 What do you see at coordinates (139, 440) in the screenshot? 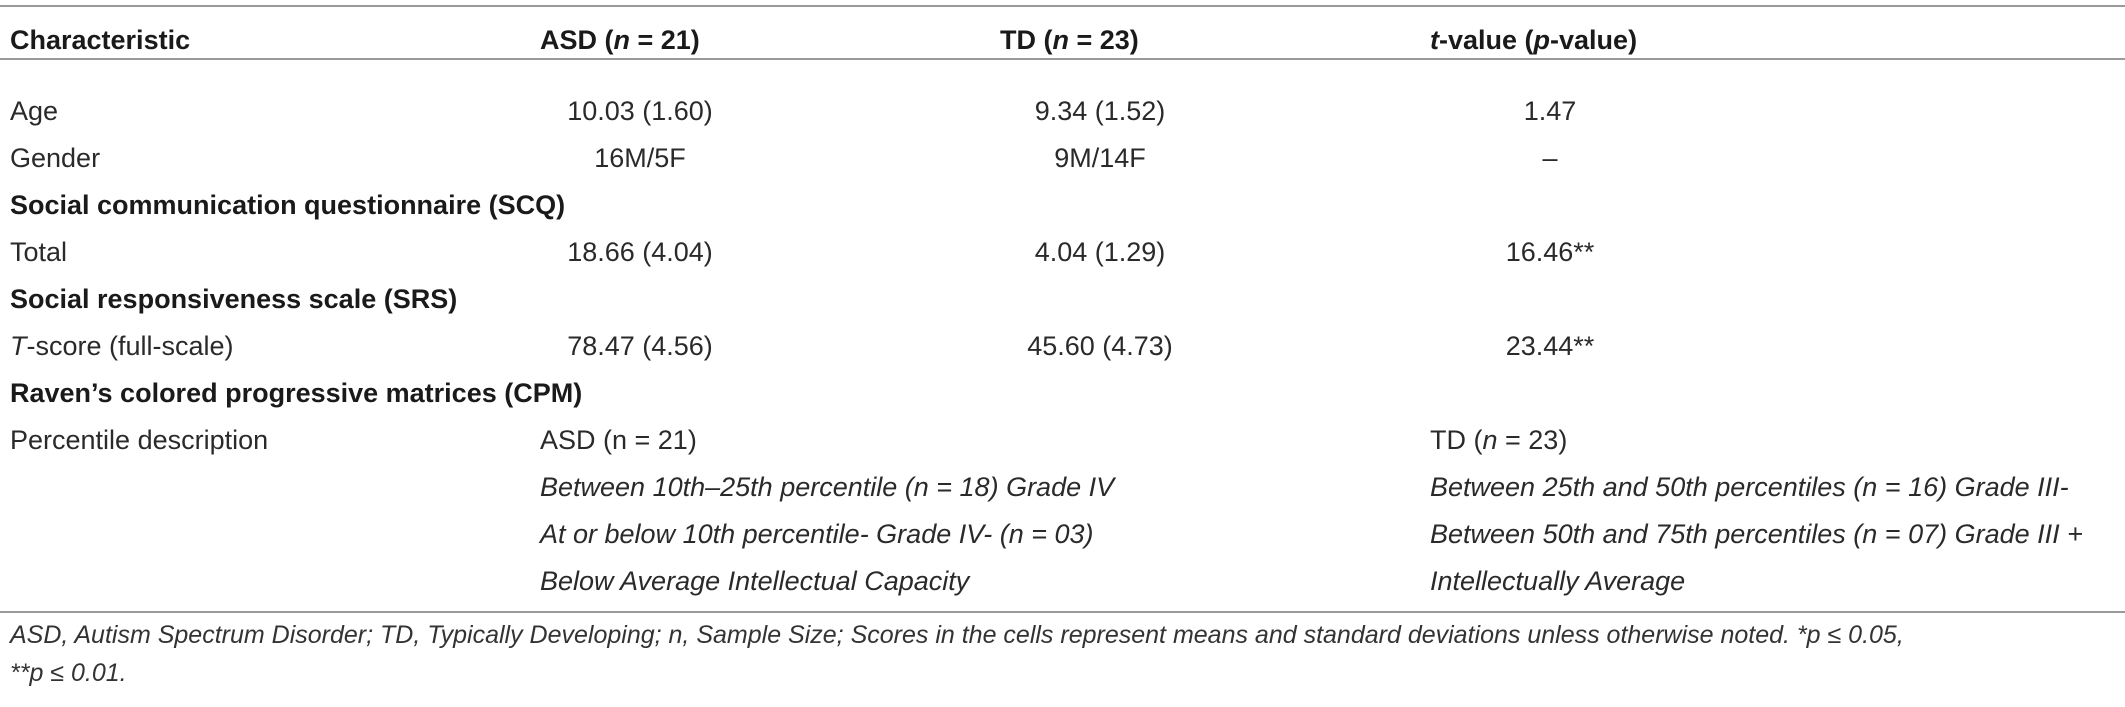
I see `row-percentile-label: Percentile description` at bounding box center [139, 440].